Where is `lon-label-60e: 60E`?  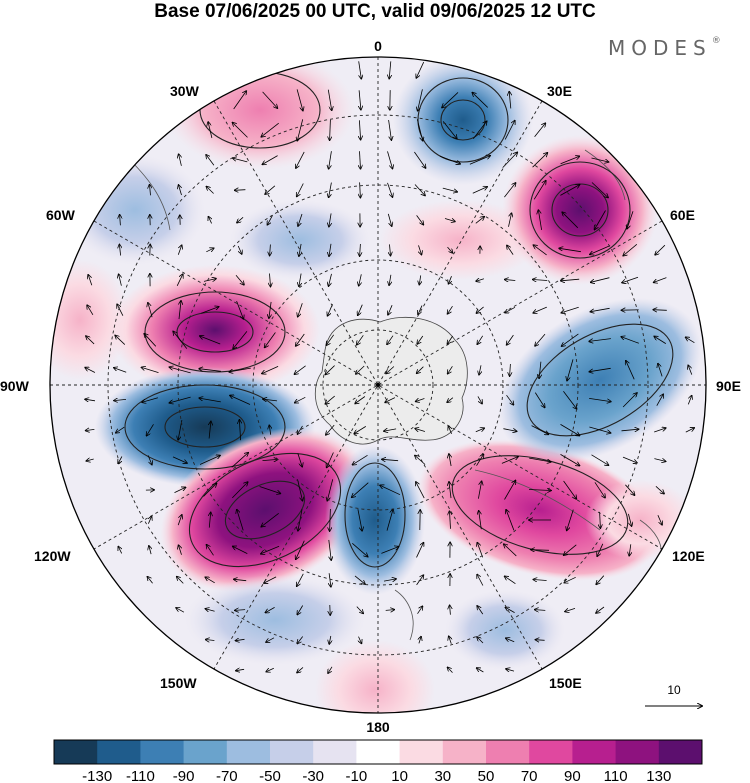
lon-label-60e: 60E is located at coordinates (682, 215).